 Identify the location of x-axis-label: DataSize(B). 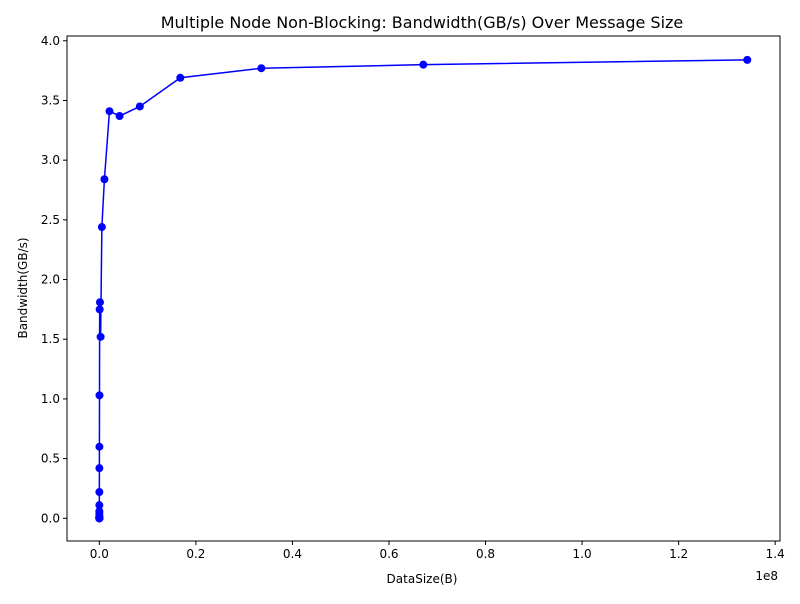
(422, 579).